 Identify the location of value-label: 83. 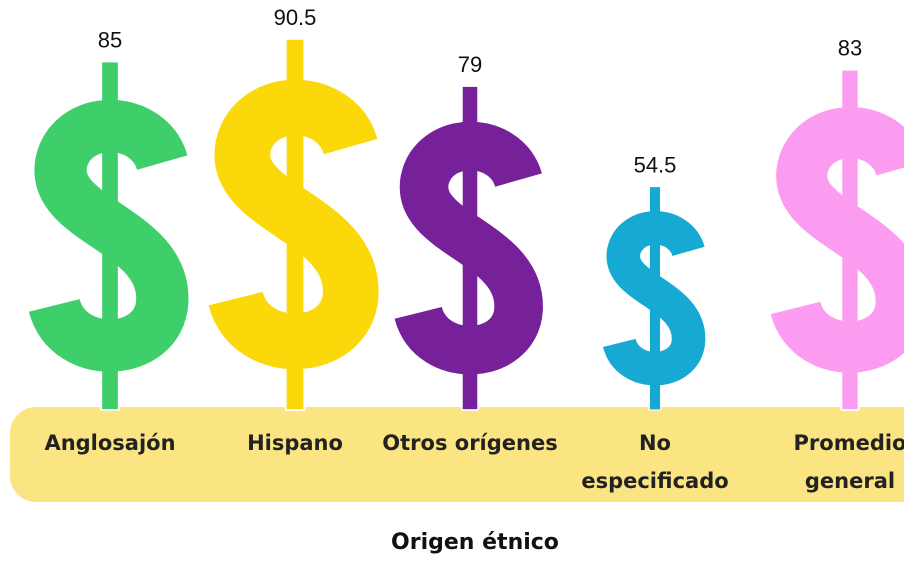
(850, 48).